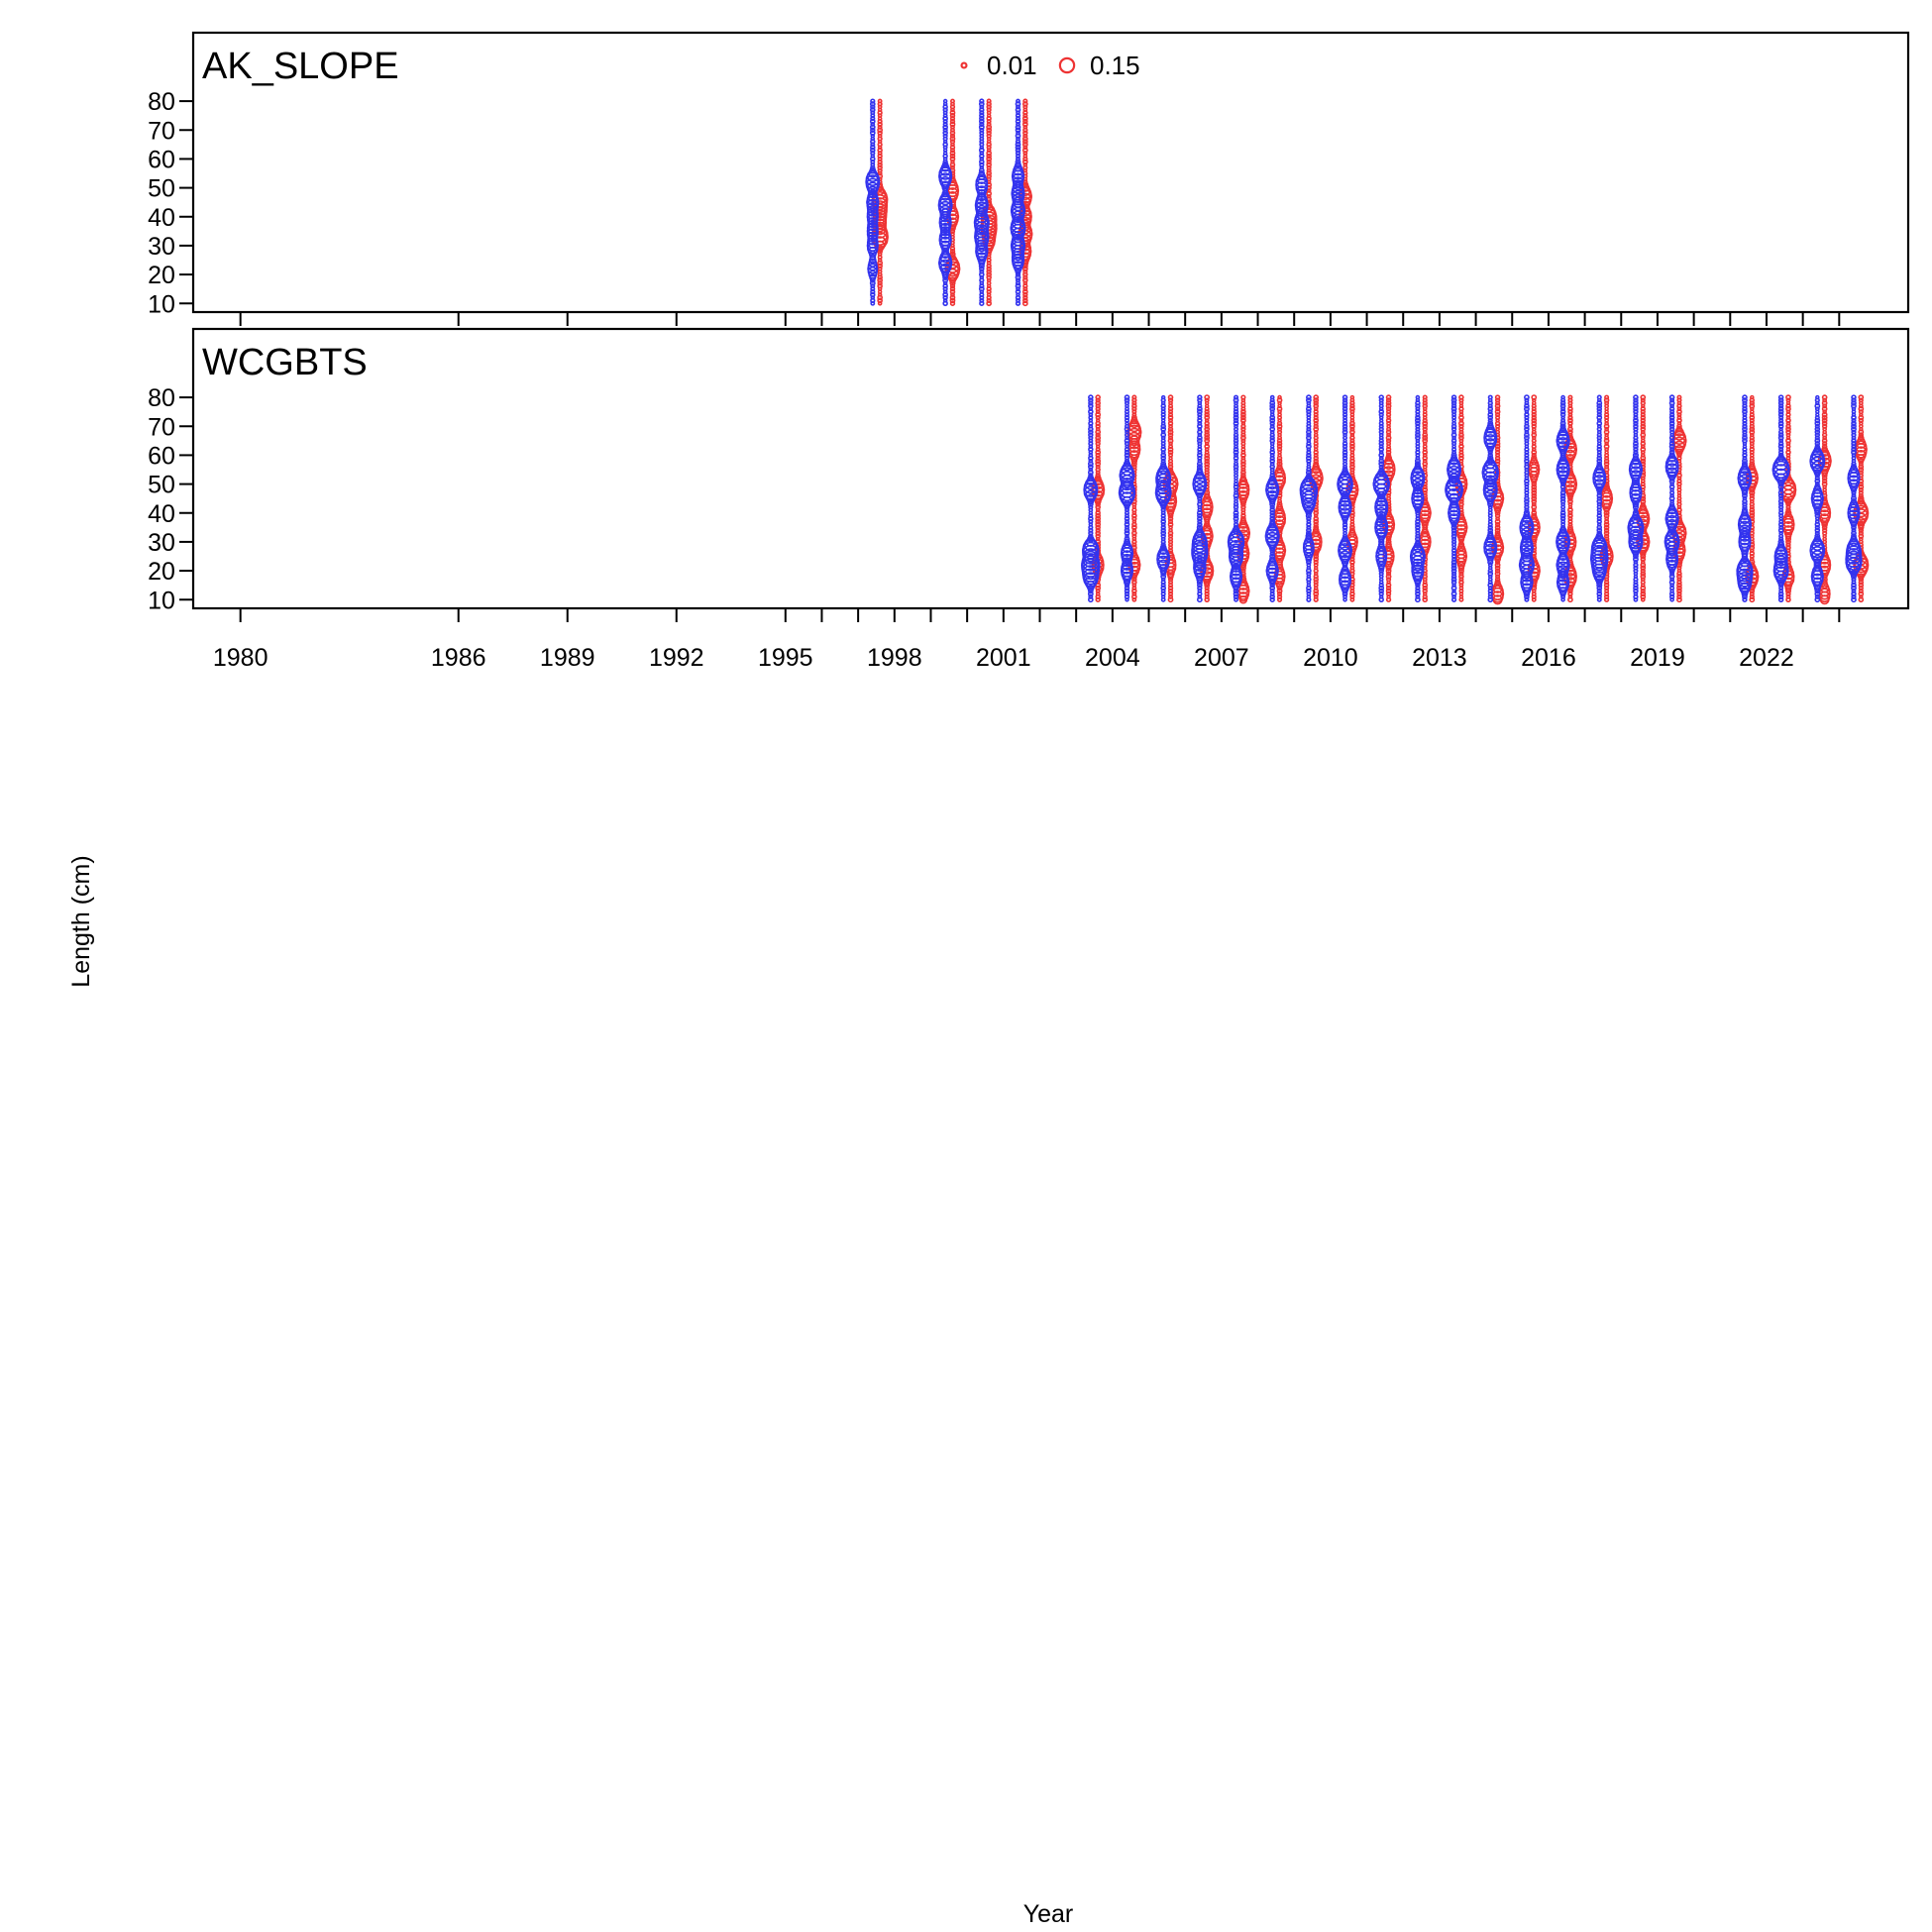  I want to click on y-tick-label: 80, so click(161, 398).